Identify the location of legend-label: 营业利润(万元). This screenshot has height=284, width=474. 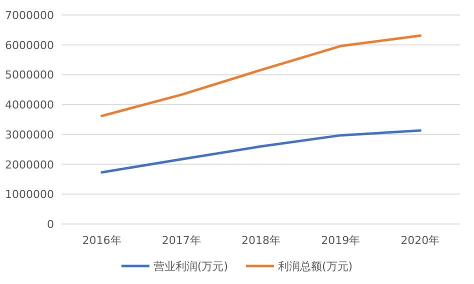
(190, 266).